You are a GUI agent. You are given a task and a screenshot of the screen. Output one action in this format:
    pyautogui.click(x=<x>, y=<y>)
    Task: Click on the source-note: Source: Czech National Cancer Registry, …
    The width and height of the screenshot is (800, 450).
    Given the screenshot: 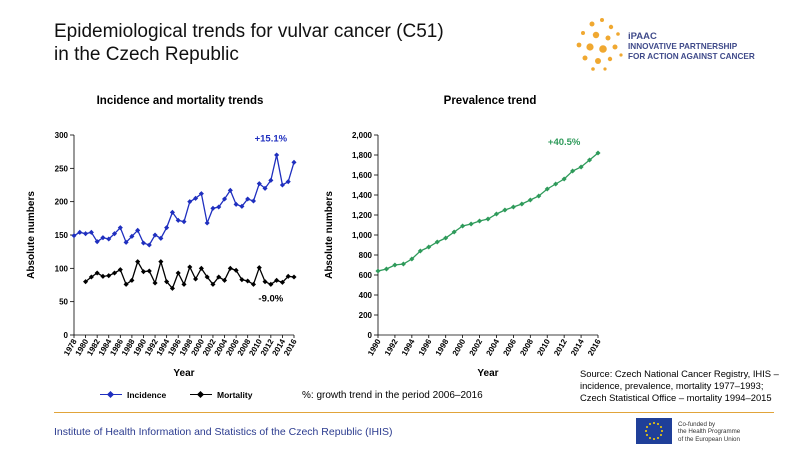 What is the action you would take?
    pyautogui.click(x=685, y=386)
    